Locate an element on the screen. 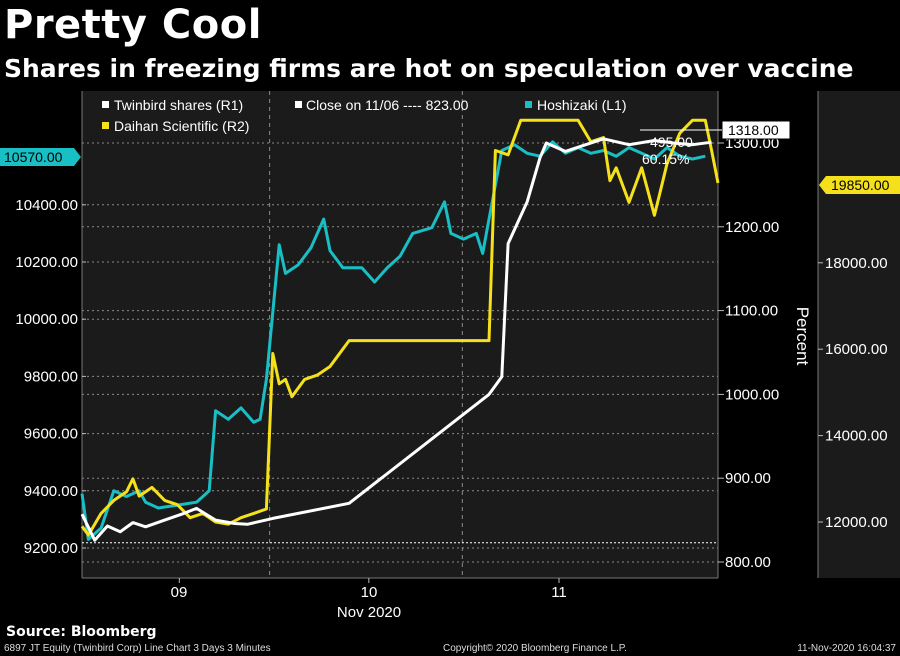  legend-label-twinbird: Twinbird shares (R1) is located at coordinates (178, 105).